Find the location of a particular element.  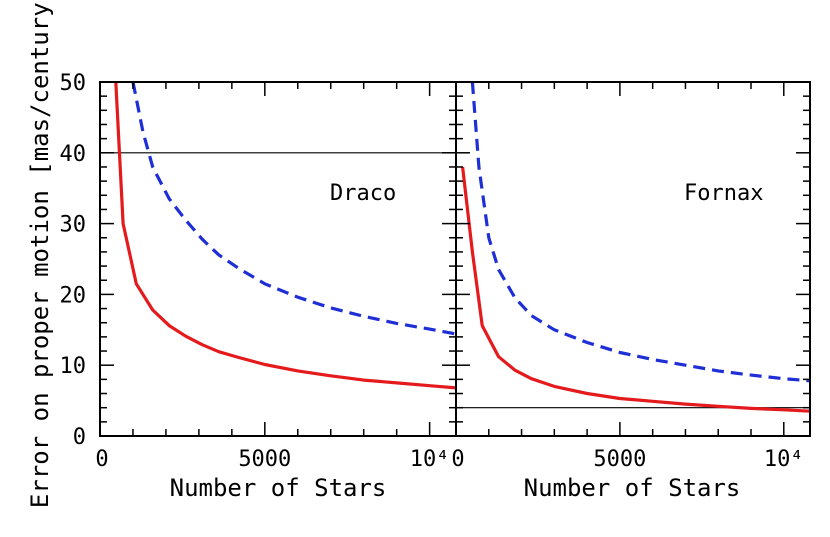

y-tick-label: 10 is located at coordinates (73, 366).